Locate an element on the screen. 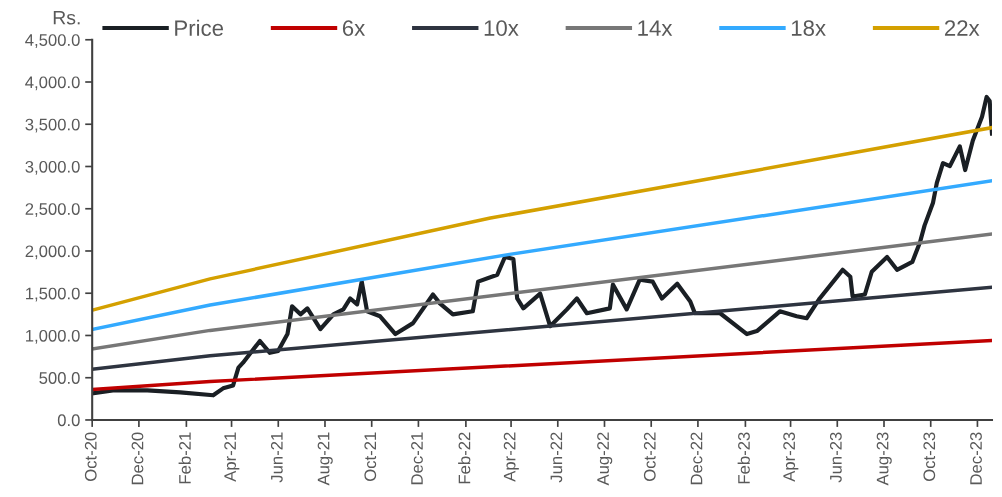 Image resolution: width=1002 pixels, height=497 pixels. x-tick-label: Jun-23 is located at coordinates (835, 457).